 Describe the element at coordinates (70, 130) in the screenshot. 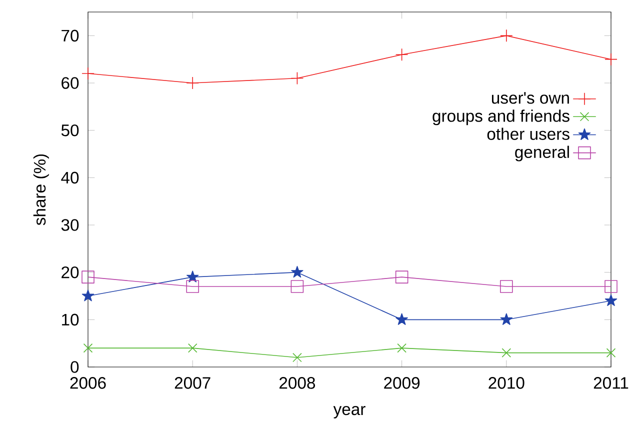

I see `y-tick-label: 50` at that location.